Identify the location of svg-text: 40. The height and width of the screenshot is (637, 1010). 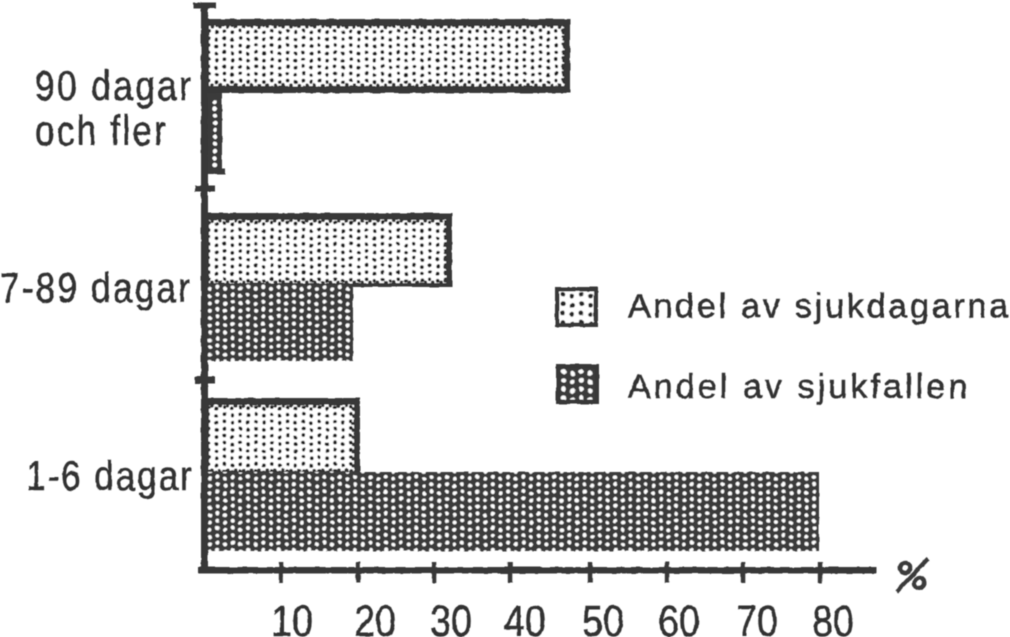
(525, 617).